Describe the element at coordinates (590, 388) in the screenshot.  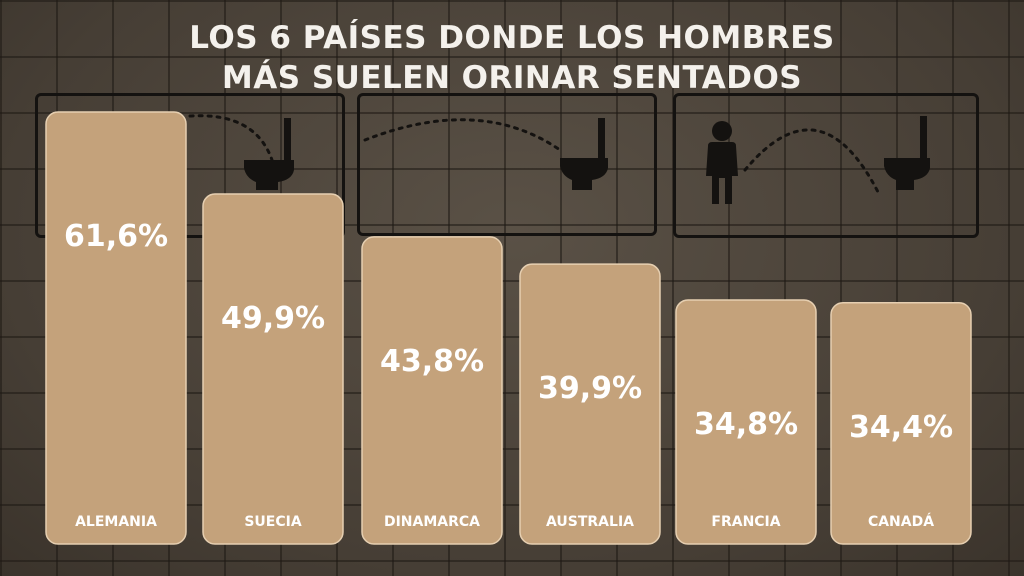
I see `value-label: 39,9%` at that location.